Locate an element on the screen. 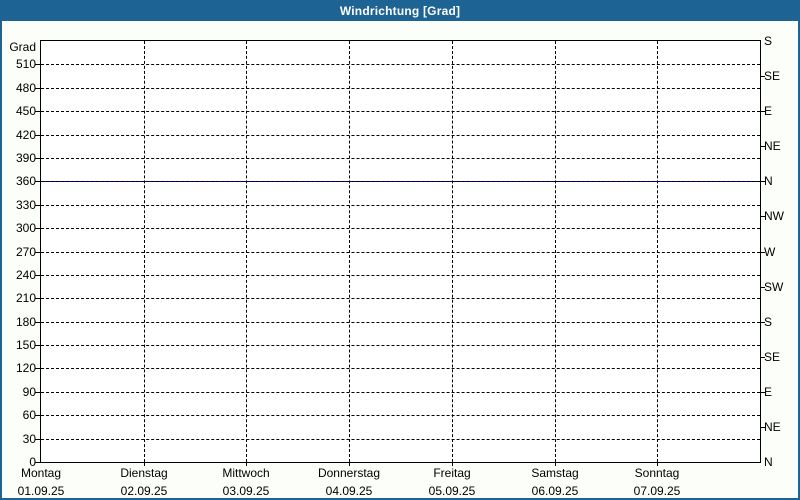  day-label: Freitag is located at coordinates (452, 473).